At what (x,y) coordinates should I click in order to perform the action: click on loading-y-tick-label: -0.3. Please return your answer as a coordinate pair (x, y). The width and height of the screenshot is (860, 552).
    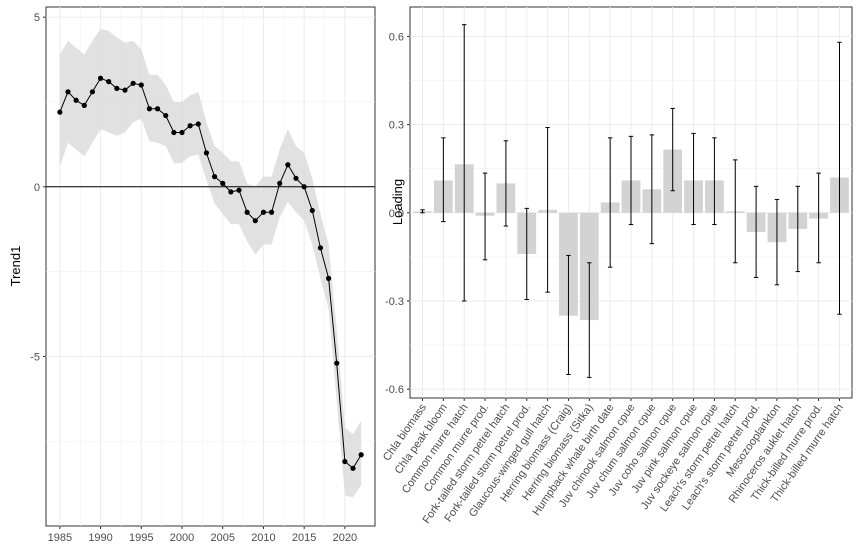
    Looking at the image, I should click on (394, 302).